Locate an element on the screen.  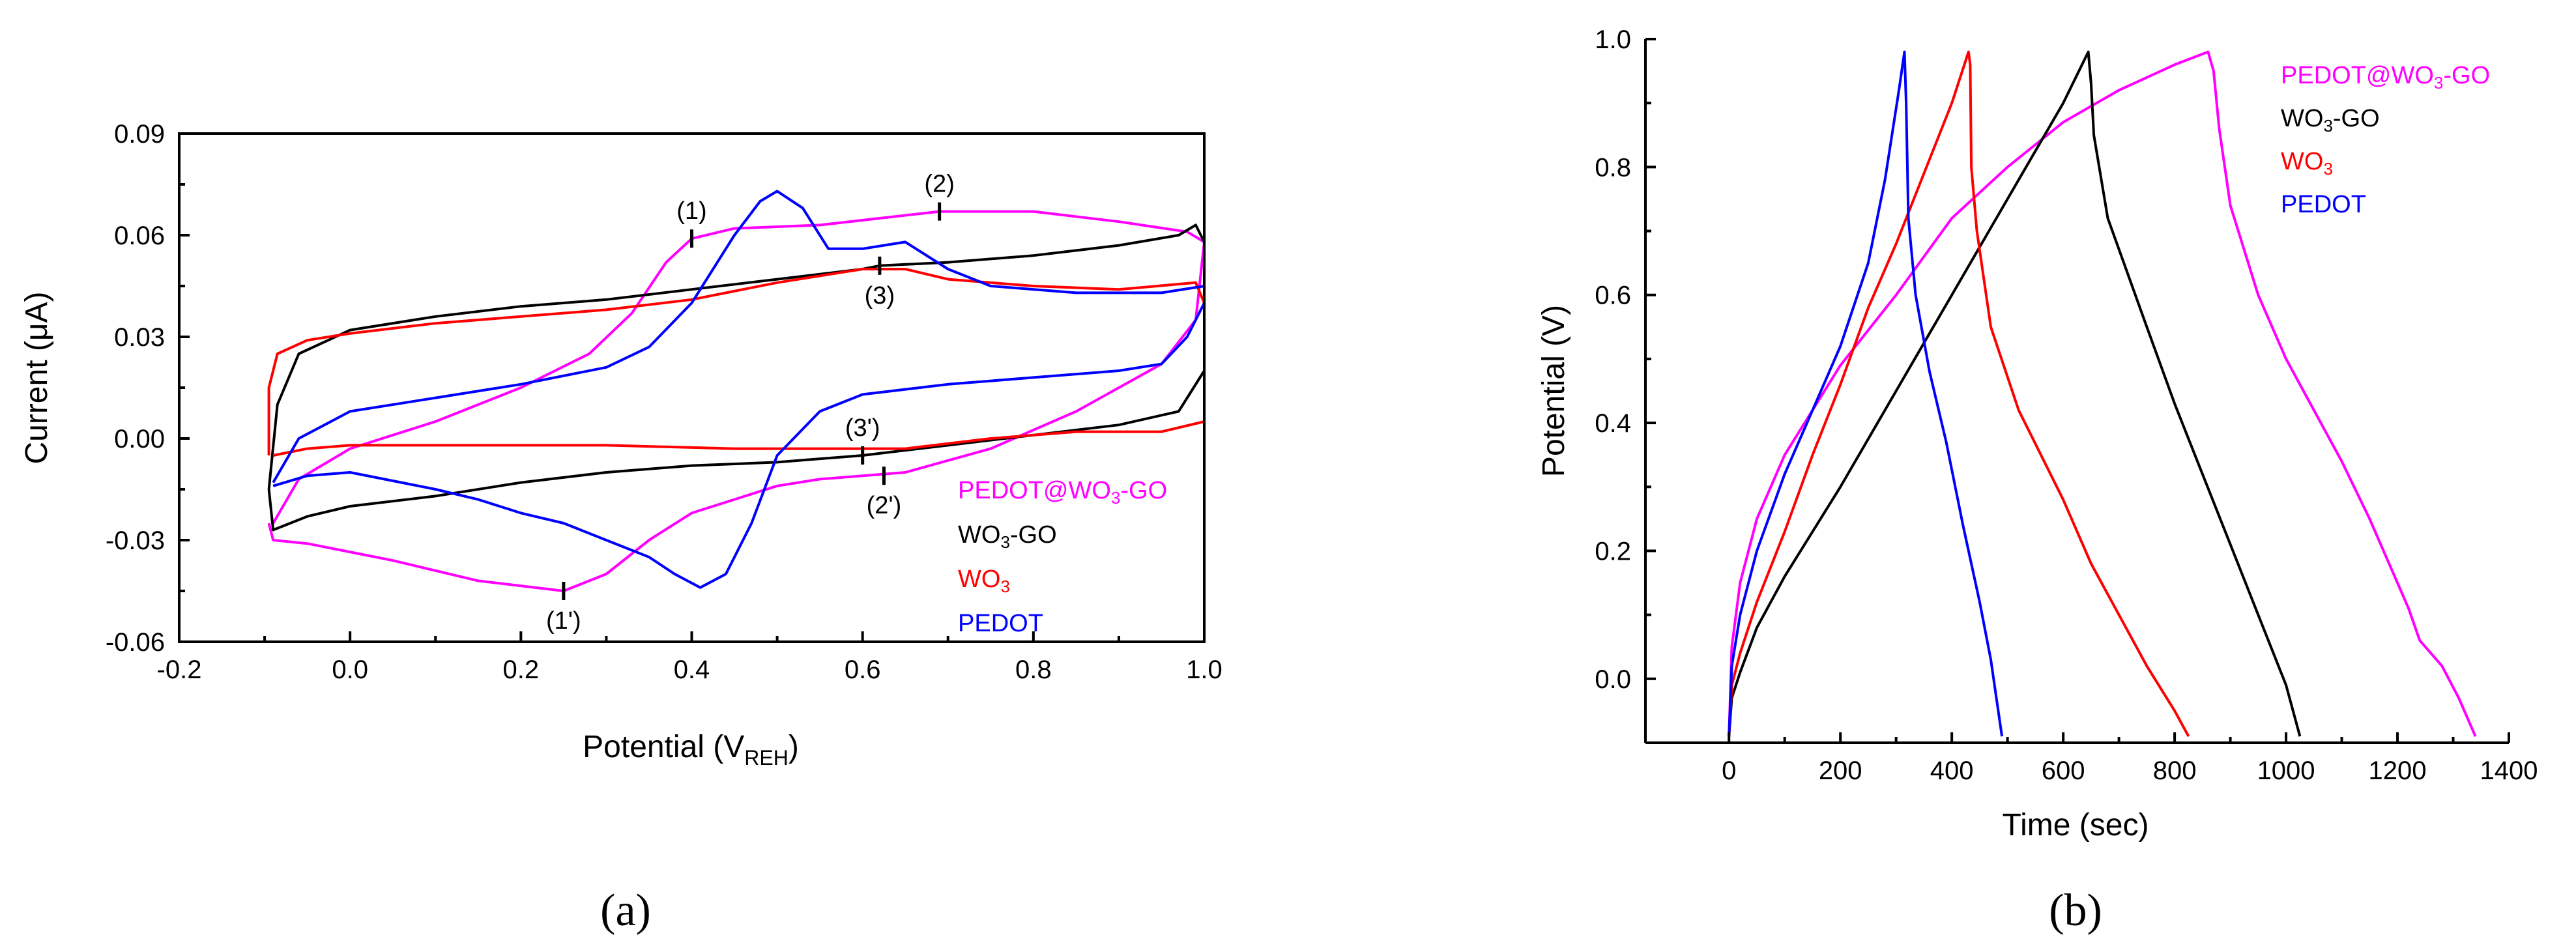
panel-a-x-label-main: Potential (V is located at coordinates (663, 747).